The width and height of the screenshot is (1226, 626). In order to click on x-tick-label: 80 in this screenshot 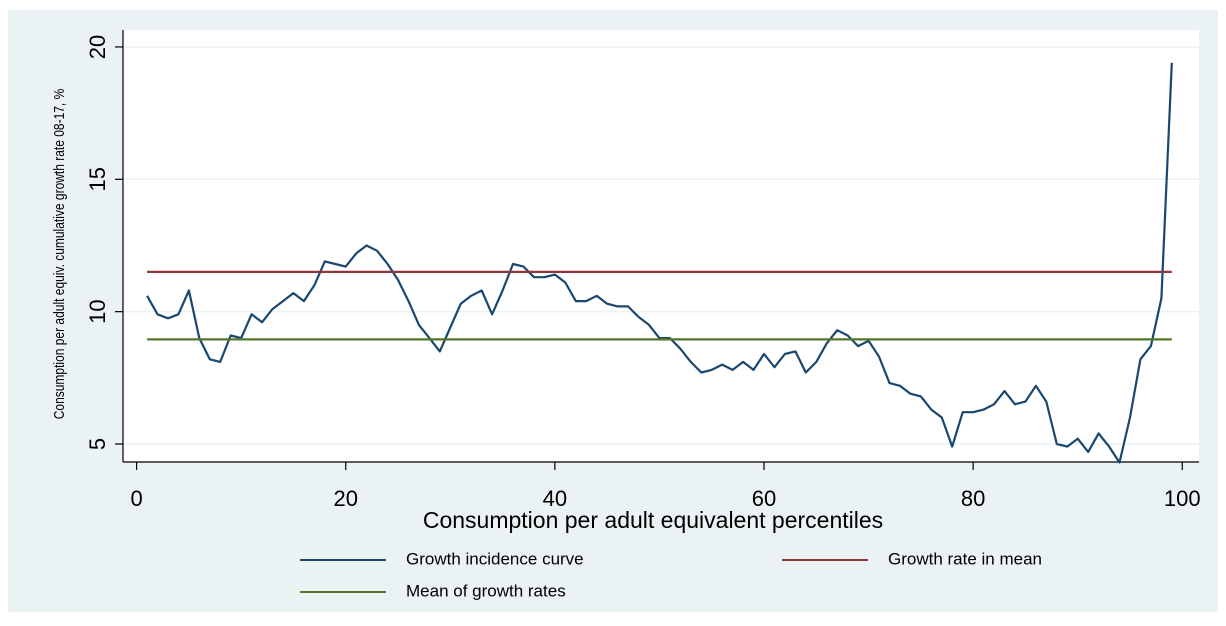, I will do `click(973, 498)`.